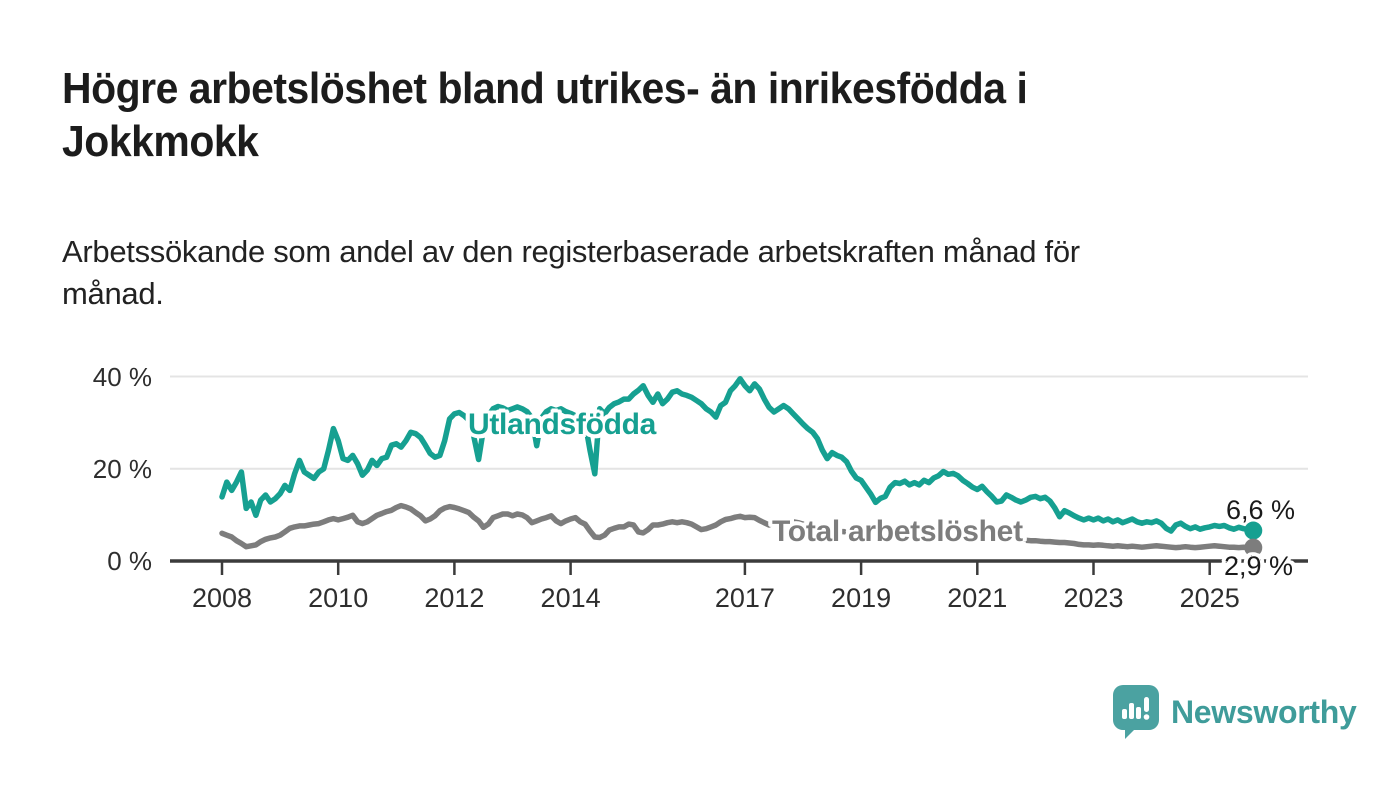 Image resolution: width=1400 pixels, height=794 pixels. I want to click on line-total-arbetsl-shet, so click(738, 526).